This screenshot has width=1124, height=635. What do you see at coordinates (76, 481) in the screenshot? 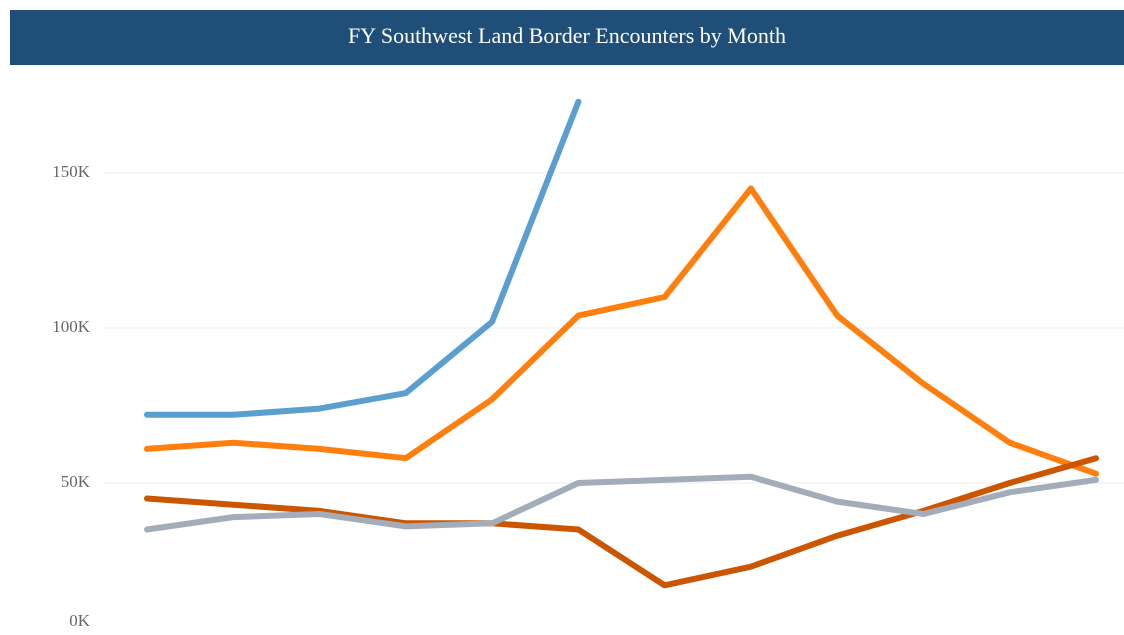
I see `y-tick-label: 50K` at bounding box center [76, 481].